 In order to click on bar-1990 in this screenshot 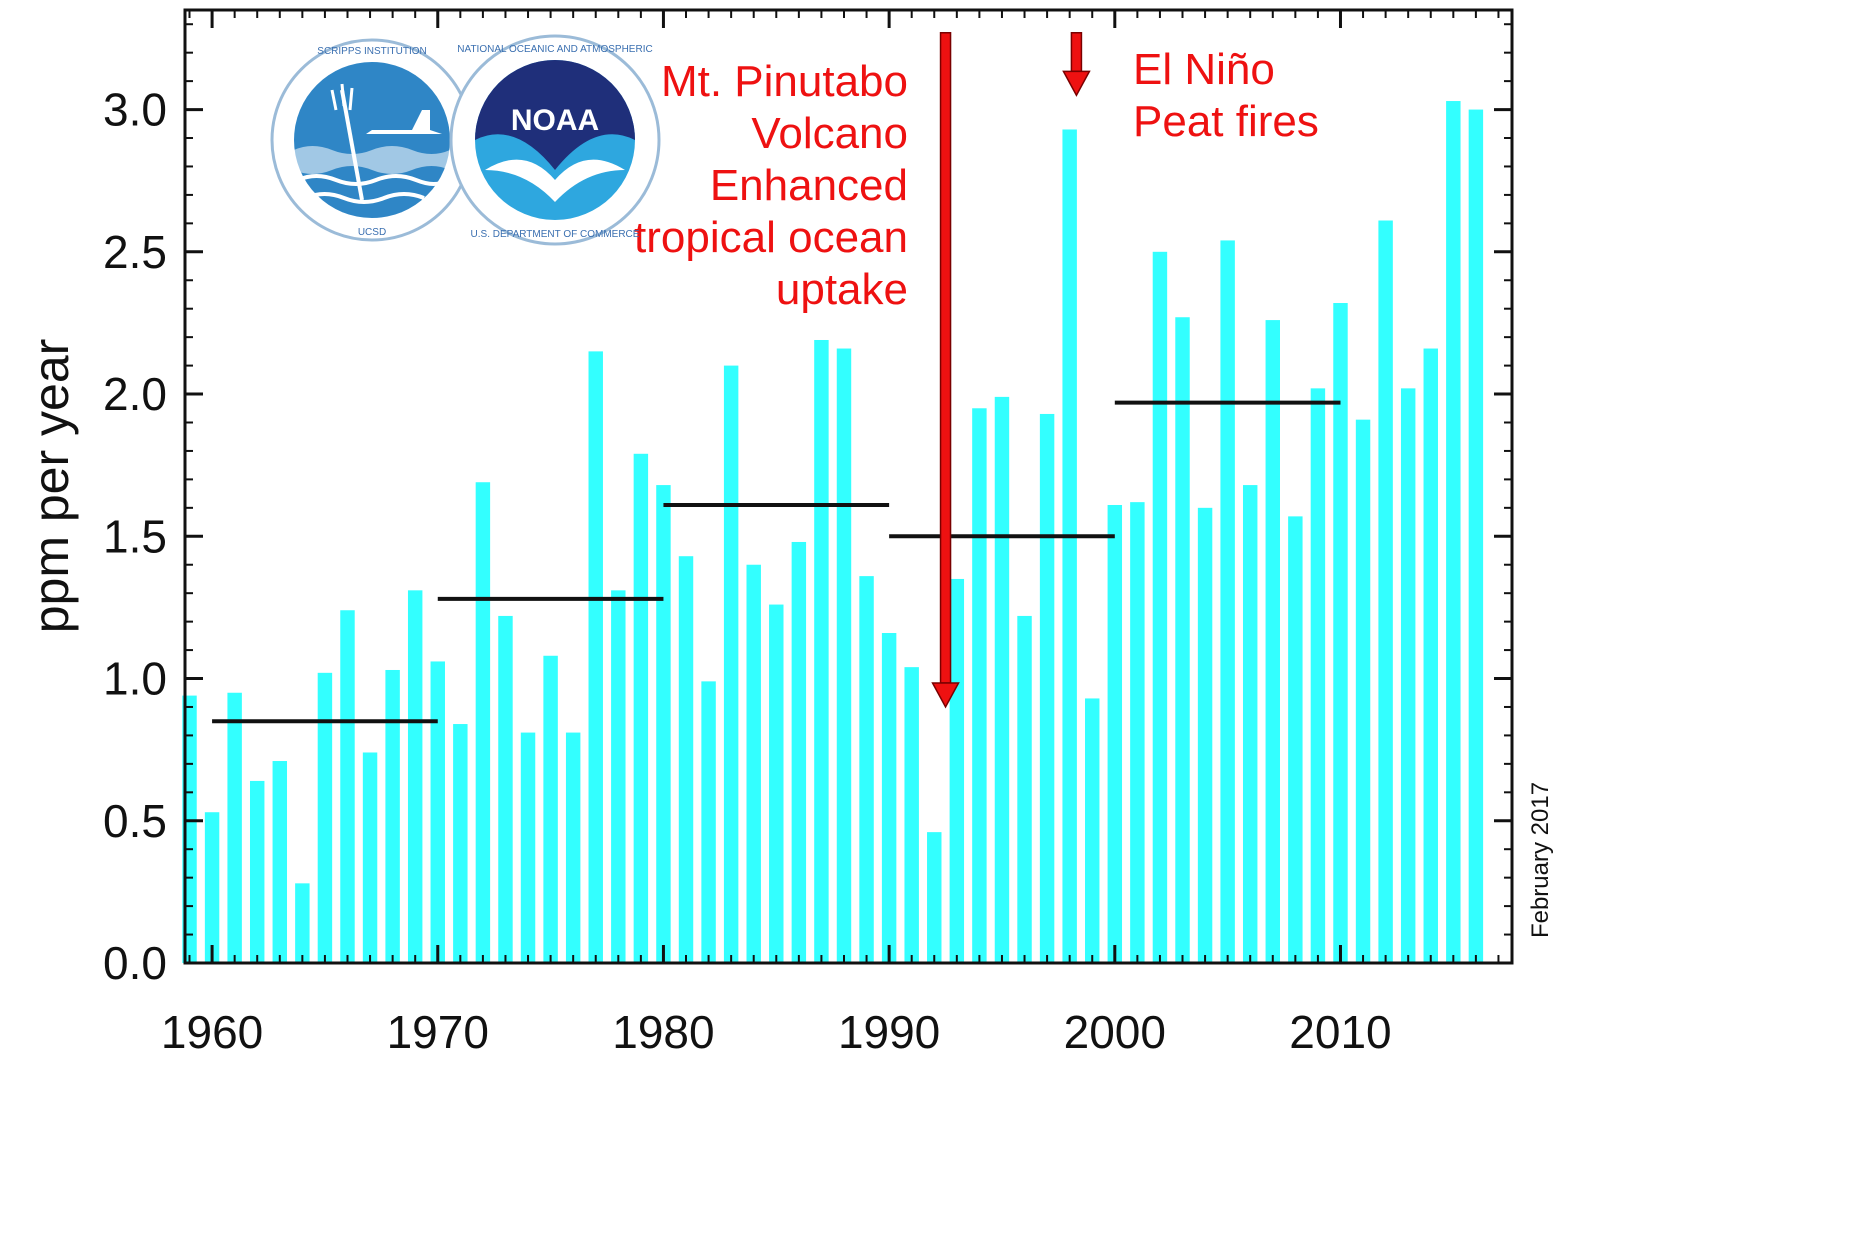, I will do `click(889, 798)`.